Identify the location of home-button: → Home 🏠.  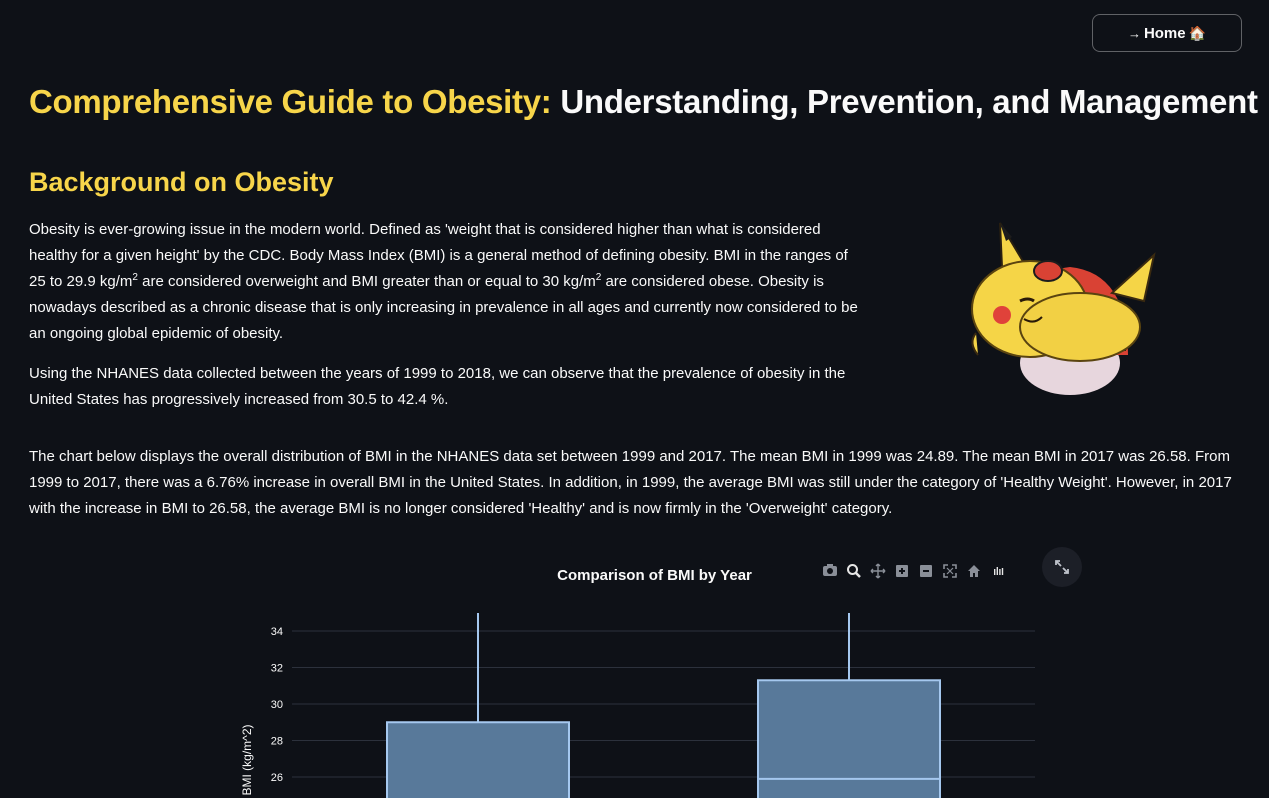
(1167, 33).